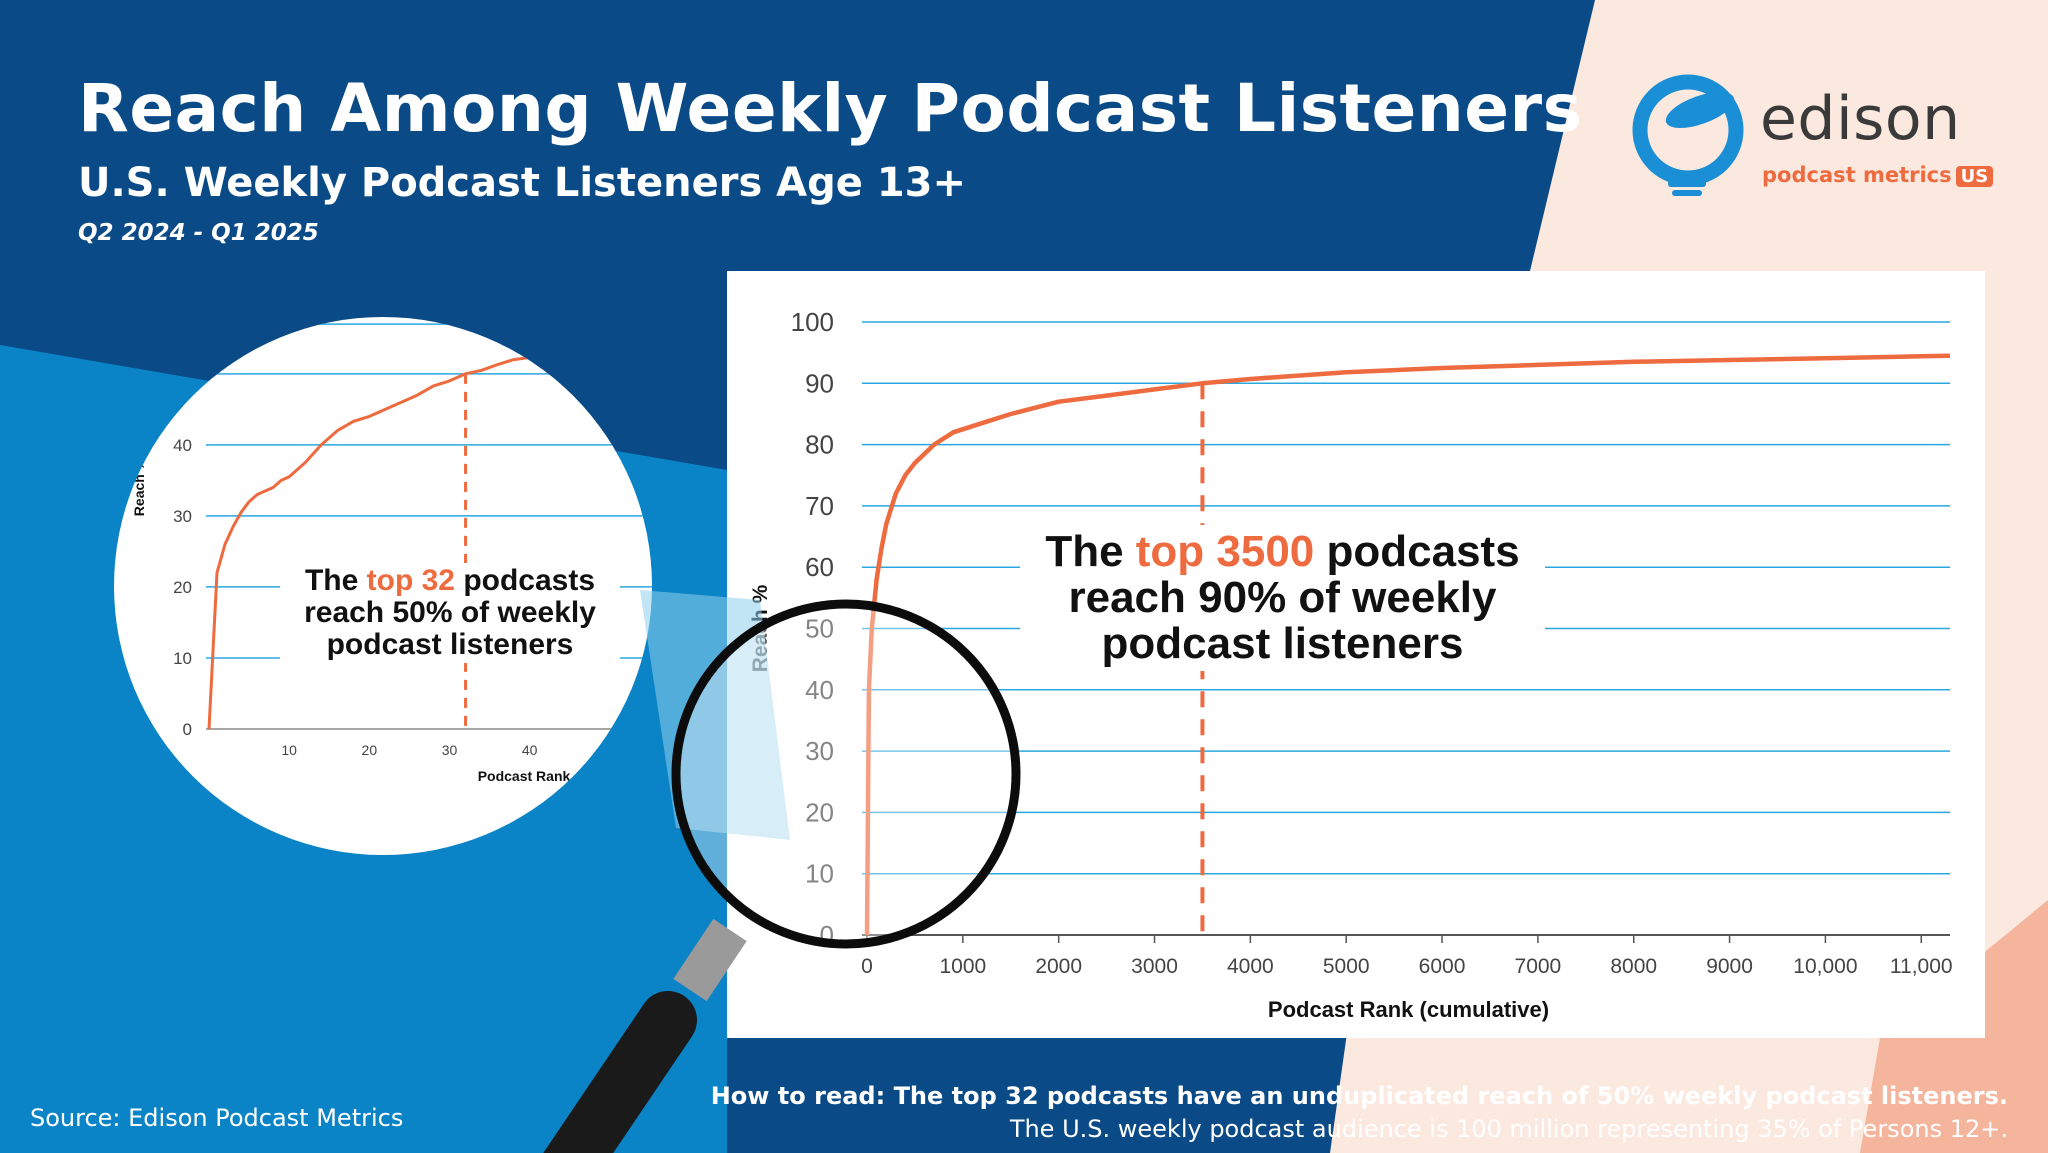 This screenshot has width=2048, height=1153. What do you see at coordinates (819, 445) in the screenshot?
I see `y-tick-label: 80` at bounding box center [819, 445].